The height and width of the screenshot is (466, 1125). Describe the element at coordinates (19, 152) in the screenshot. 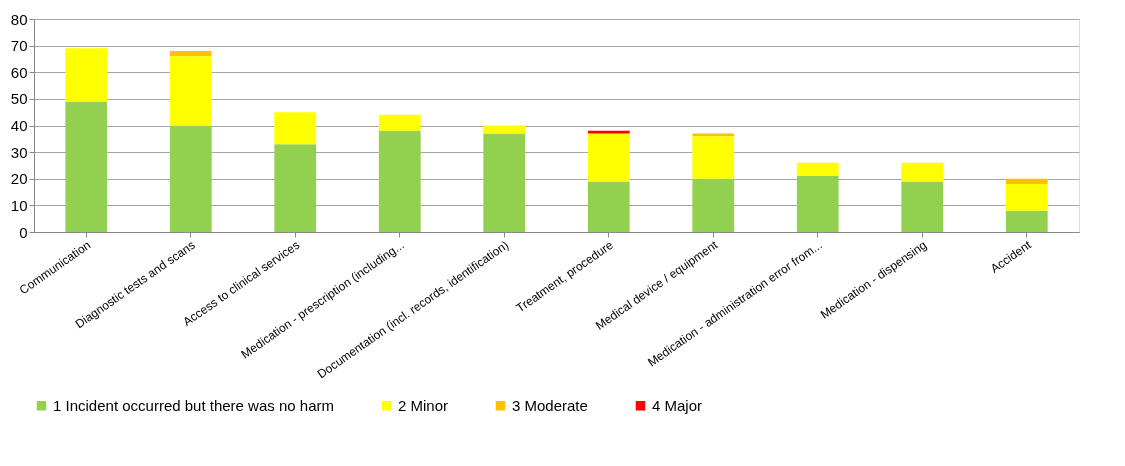

I see `y-tick-label: 30` at that location.